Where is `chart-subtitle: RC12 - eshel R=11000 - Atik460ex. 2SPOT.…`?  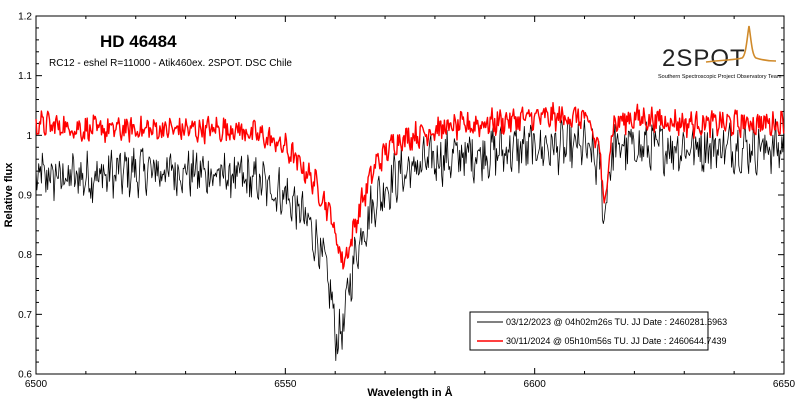
chart-subtitle: RC12 - eshel R=11000 - Atik460ex. 2SPOT.… is located at coordinates (170, 63).